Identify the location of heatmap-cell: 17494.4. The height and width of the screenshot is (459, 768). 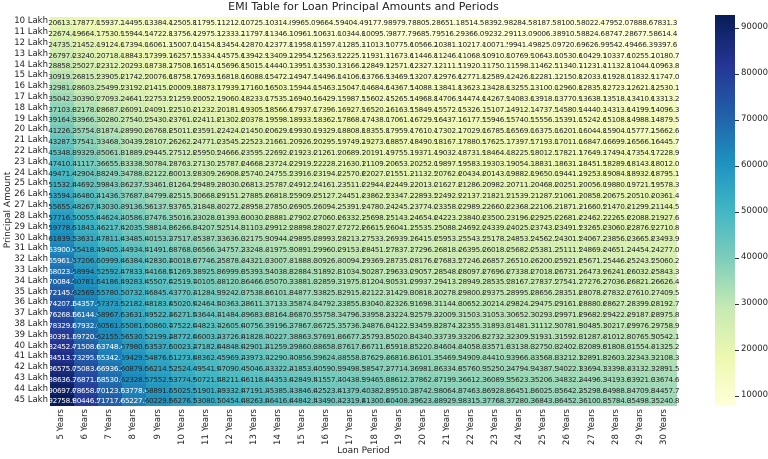
(617, 152).